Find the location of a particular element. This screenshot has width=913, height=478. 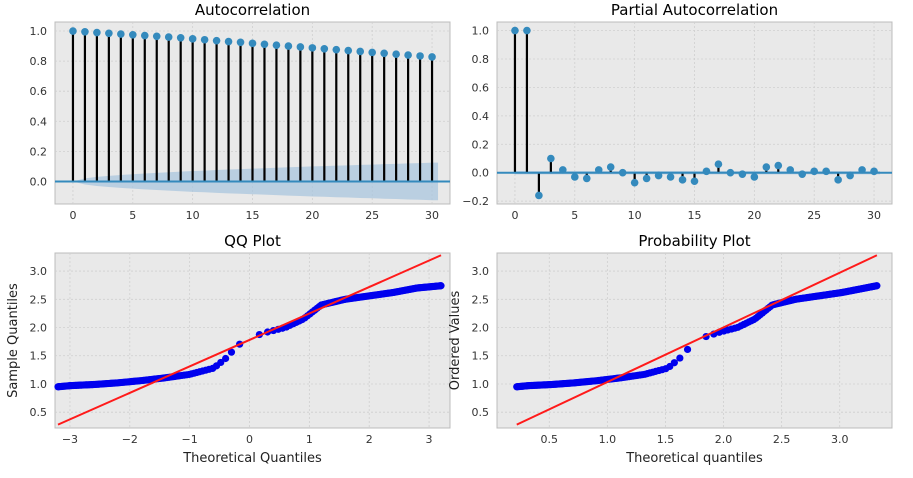

x-tick-label: 3.0 is located at coordinates (840, 439).